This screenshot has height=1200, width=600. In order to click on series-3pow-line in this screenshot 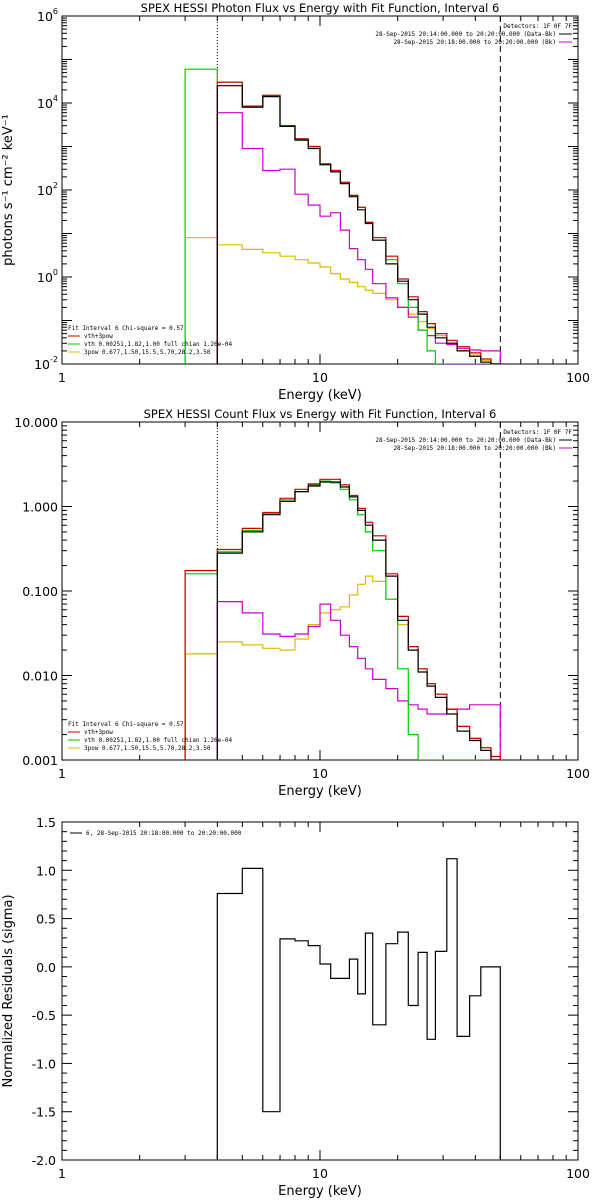, I will do `click(342, 667)`.